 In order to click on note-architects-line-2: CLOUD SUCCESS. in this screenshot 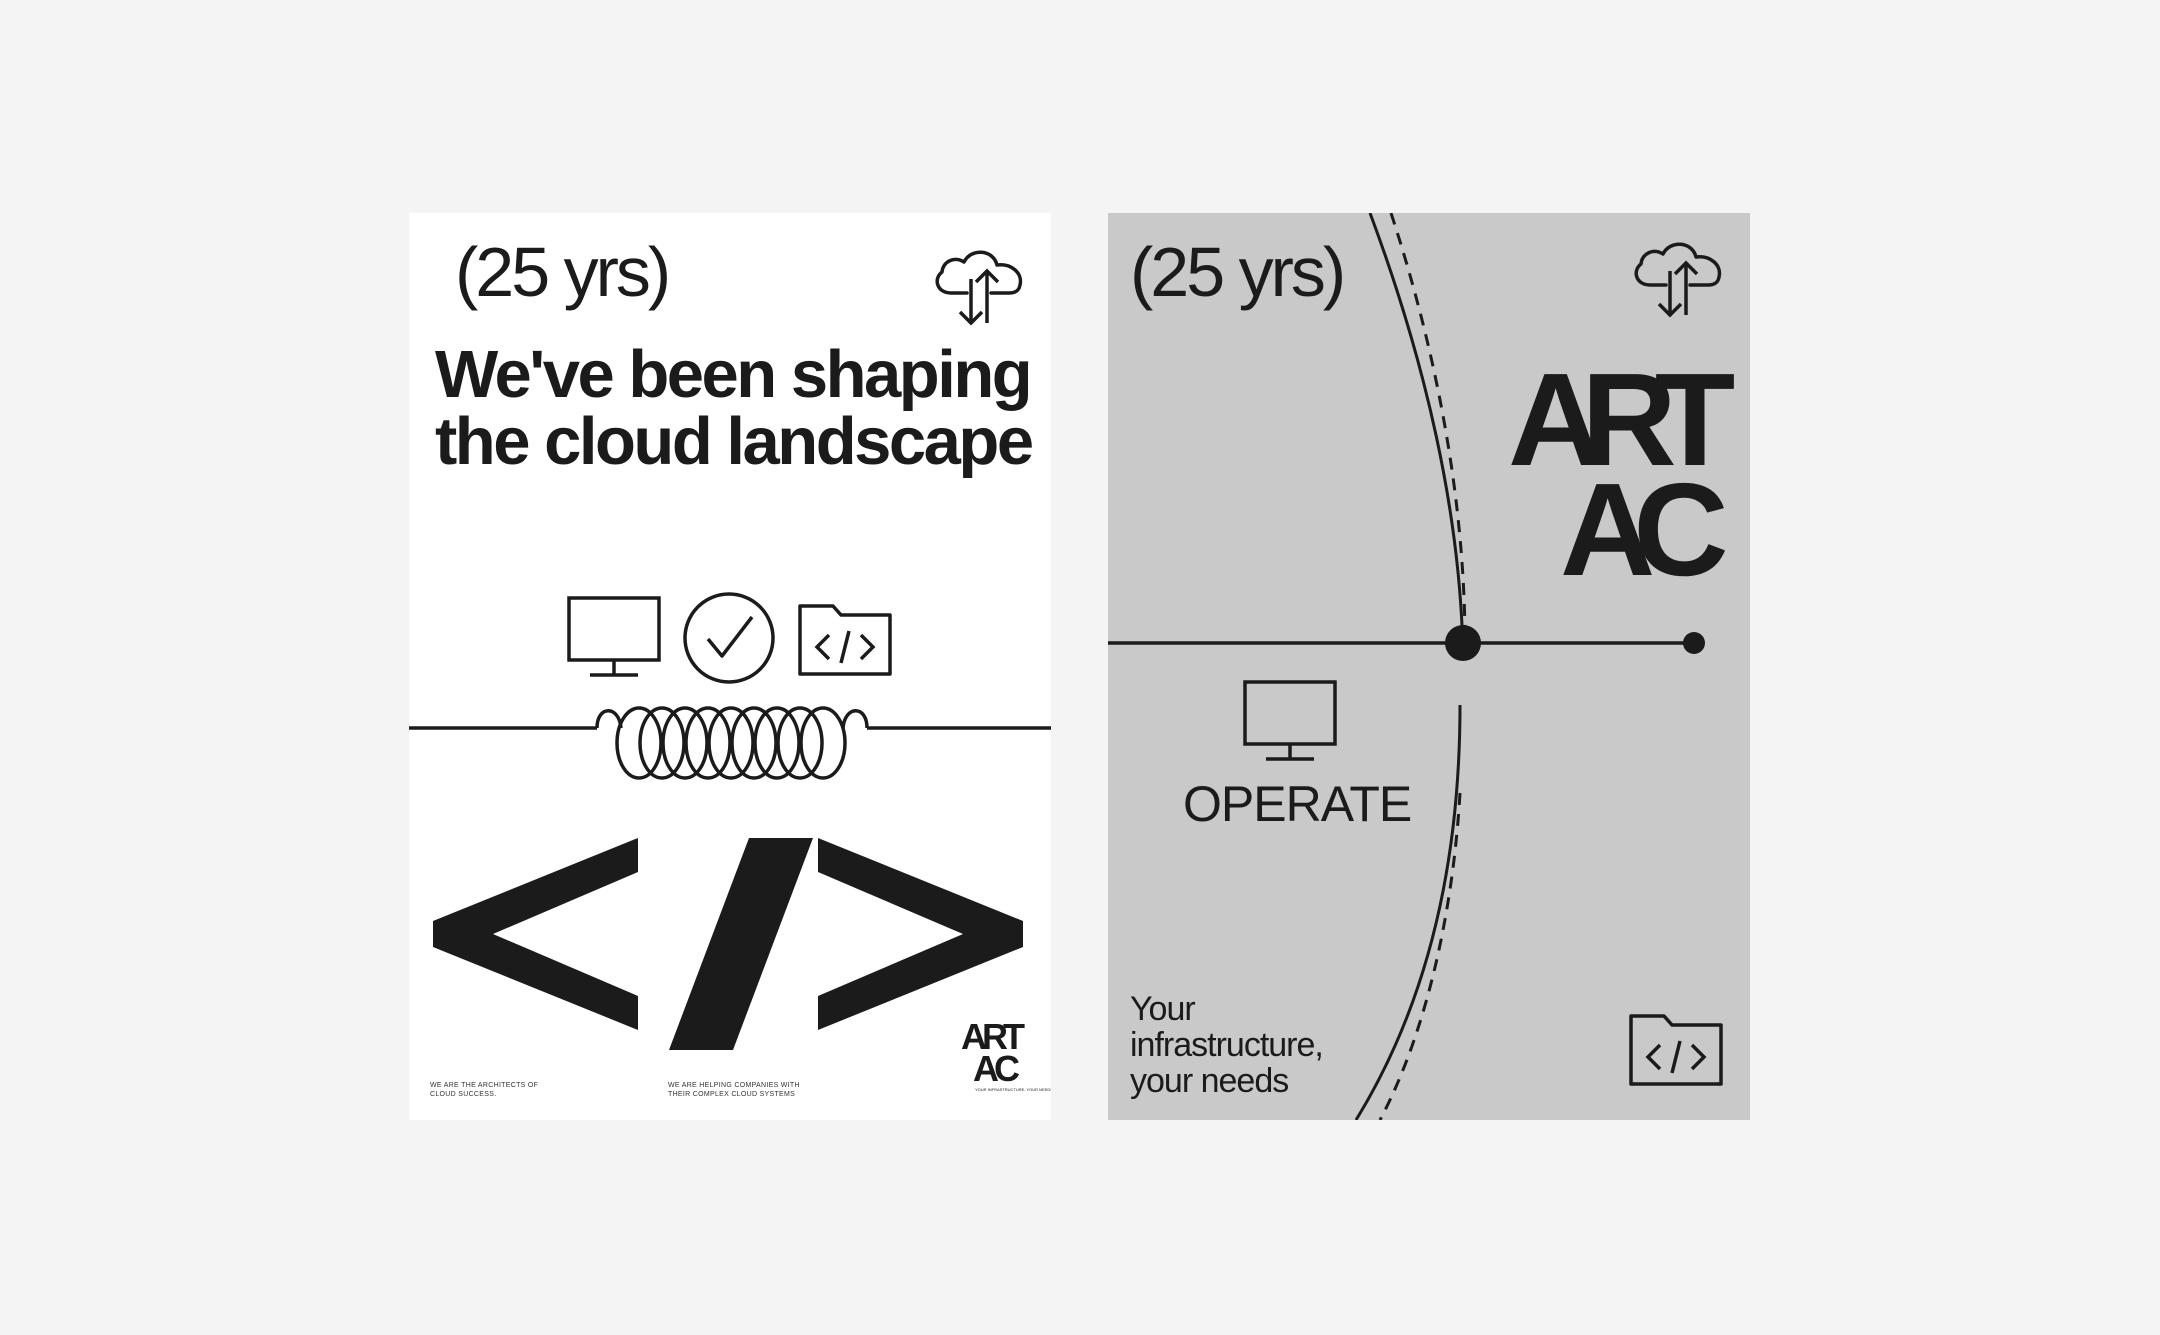, I will do `click(463, 1094)`.